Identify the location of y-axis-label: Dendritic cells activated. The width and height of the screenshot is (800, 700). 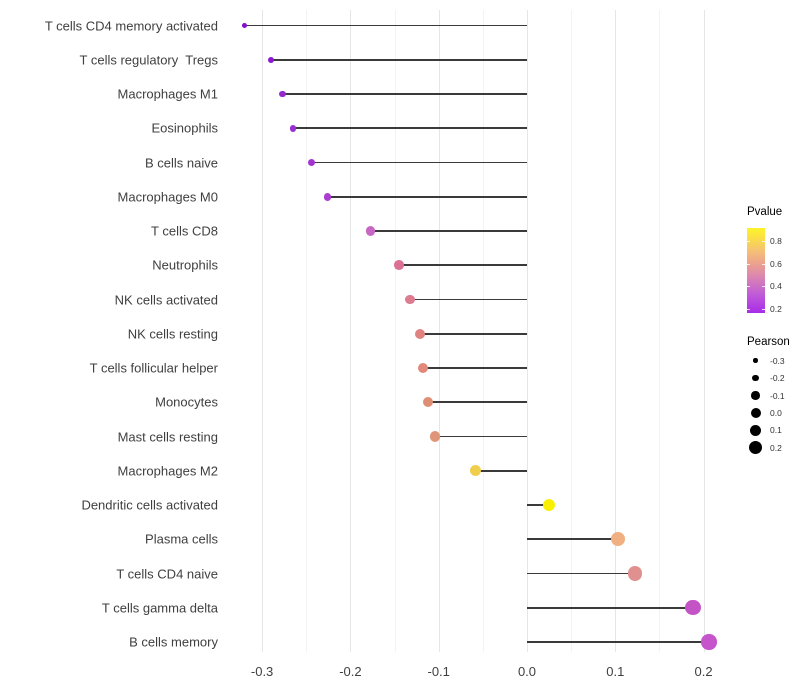
(149, 505).